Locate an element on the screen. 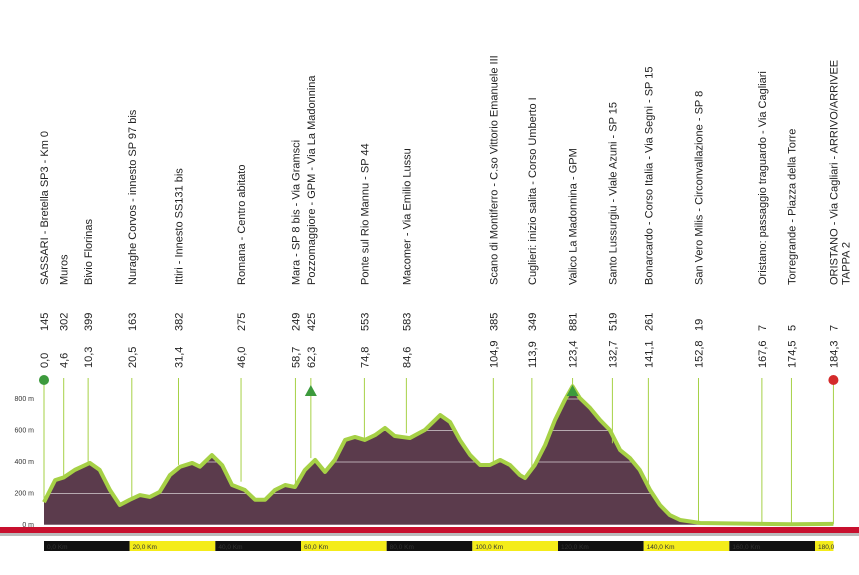  waypoint-km: 84,6 is located at coordinates (407, 357).